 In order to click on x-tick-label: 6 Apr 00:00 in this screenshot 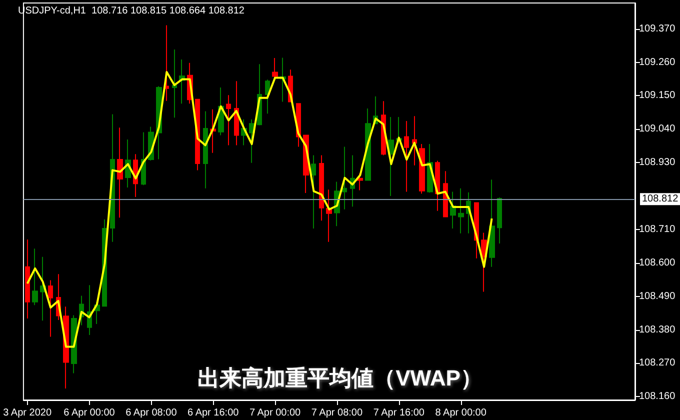, I will do `click(90, 413)`.